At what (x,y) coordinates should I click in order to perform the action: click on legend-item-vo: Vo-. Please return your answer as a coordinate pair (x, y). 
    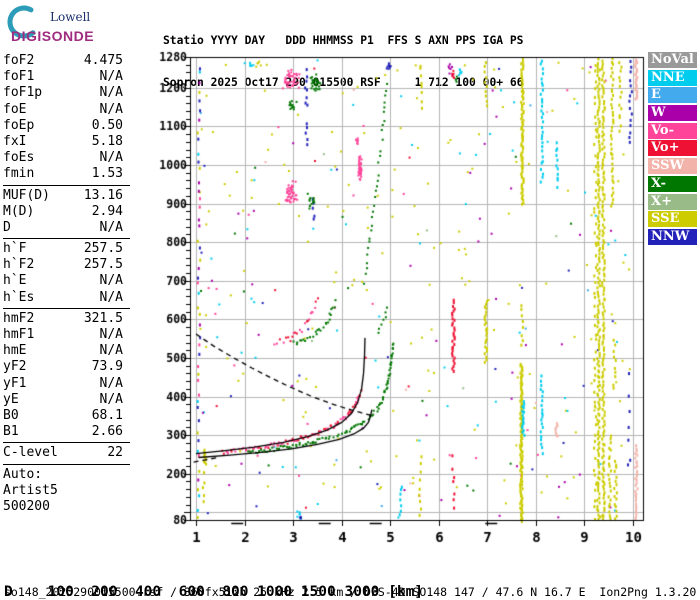
    Looking at the image, I should click on (672, 130).